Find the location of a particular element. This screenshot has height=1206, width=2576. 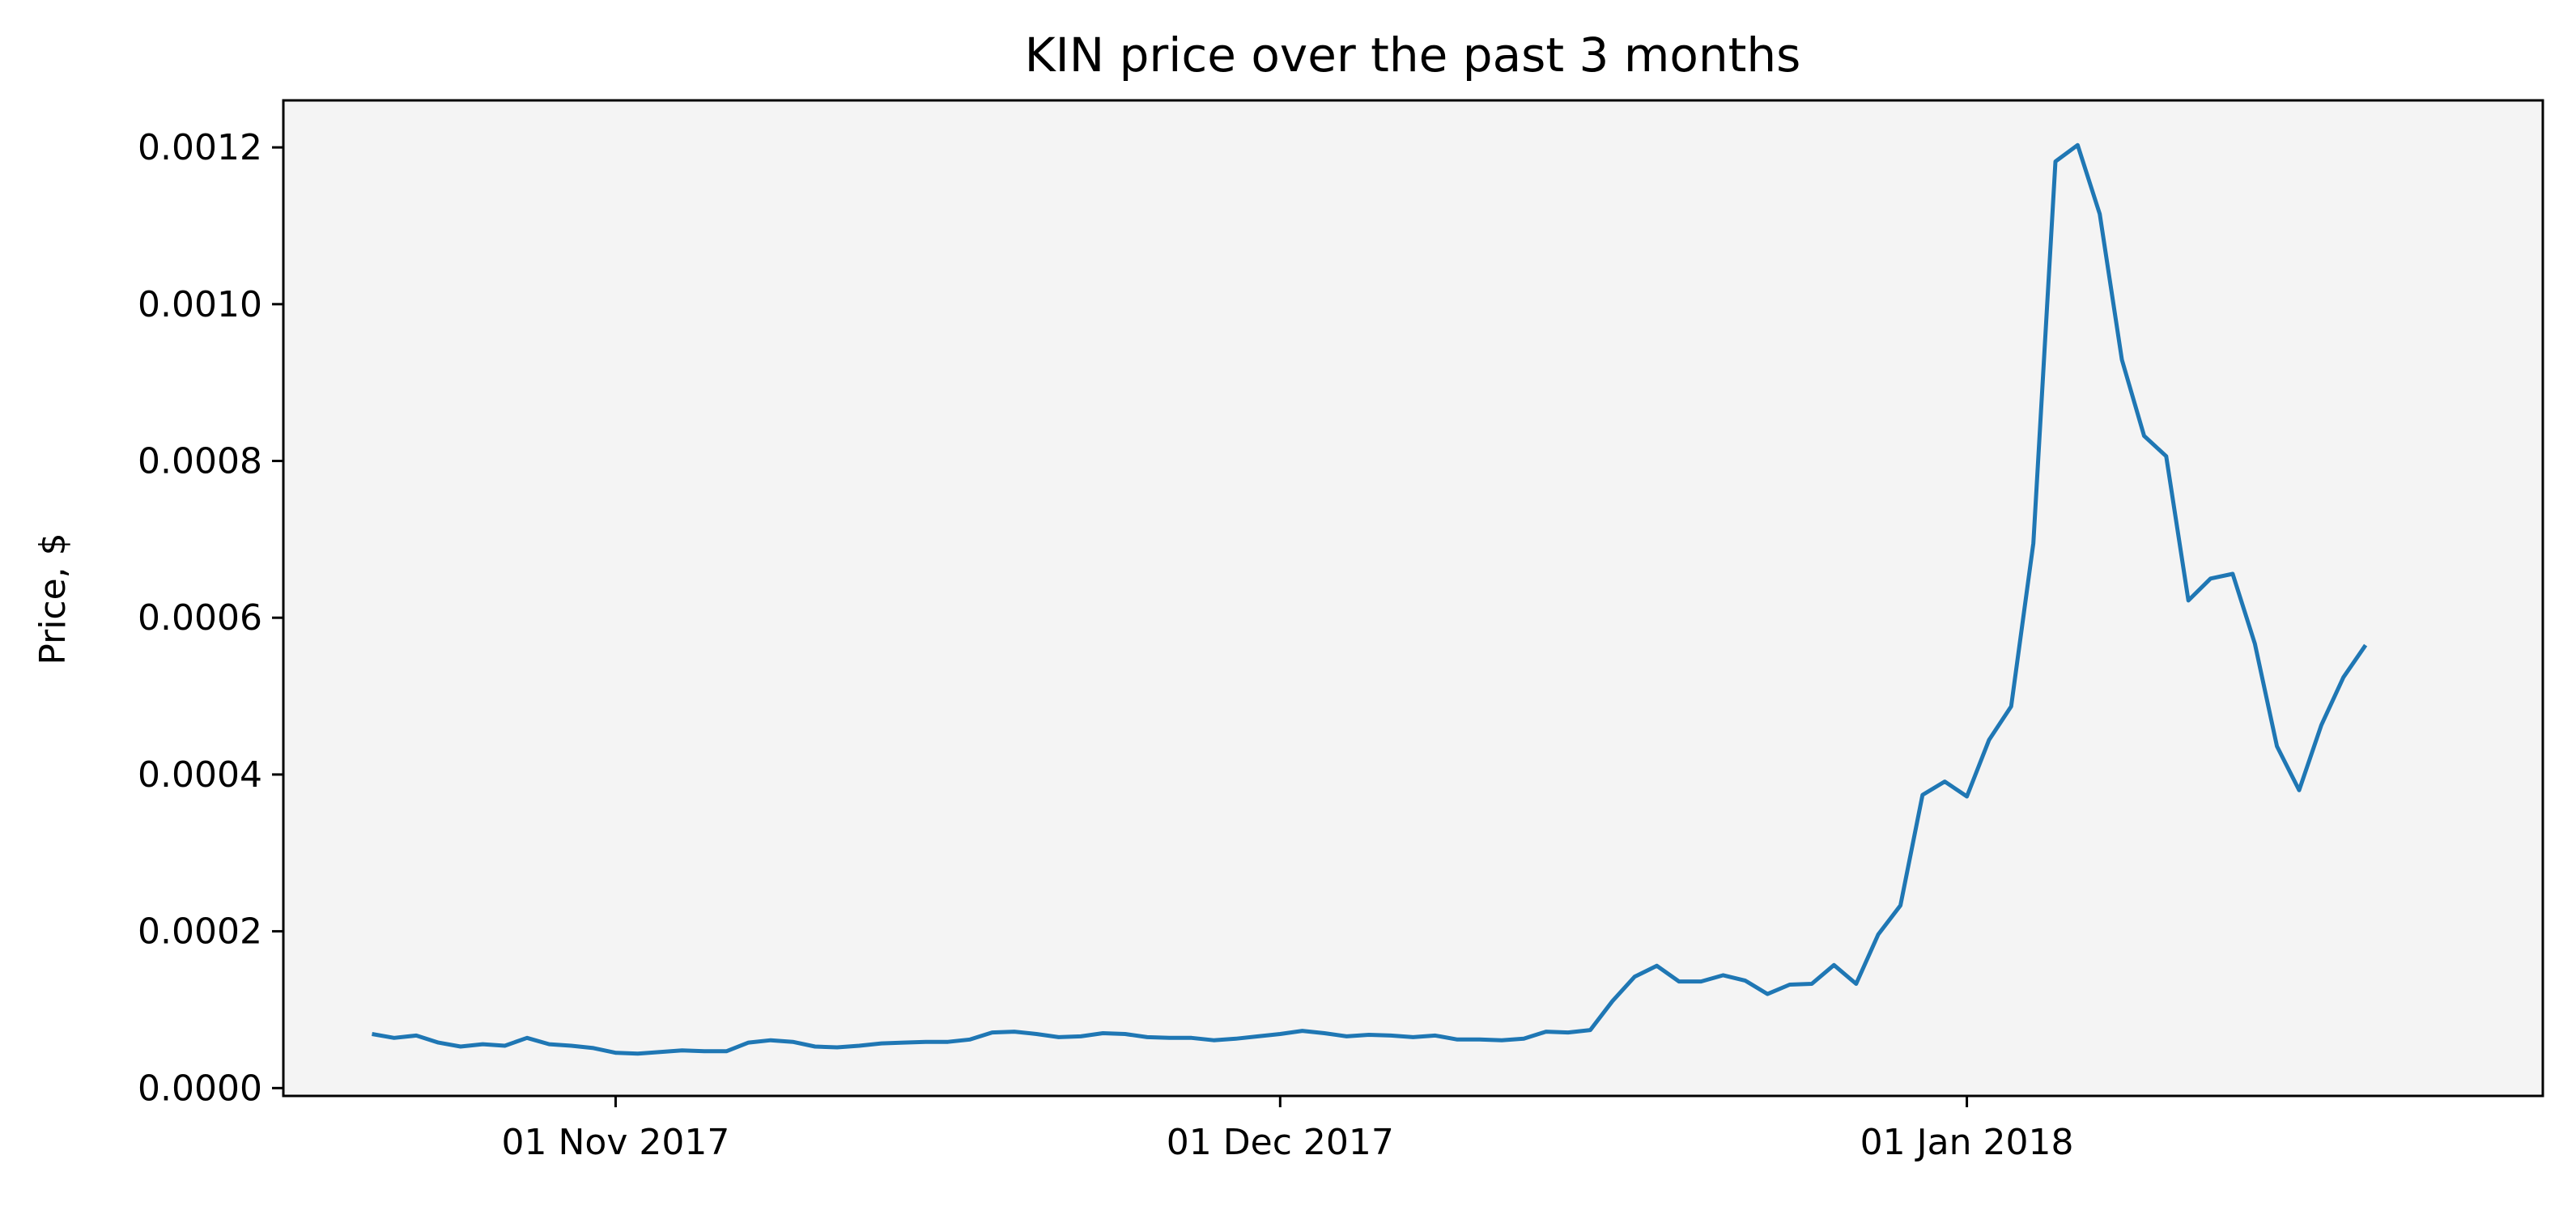

x-tick-label: 01 Nov 2017 is located at coordinates (616, 1142).